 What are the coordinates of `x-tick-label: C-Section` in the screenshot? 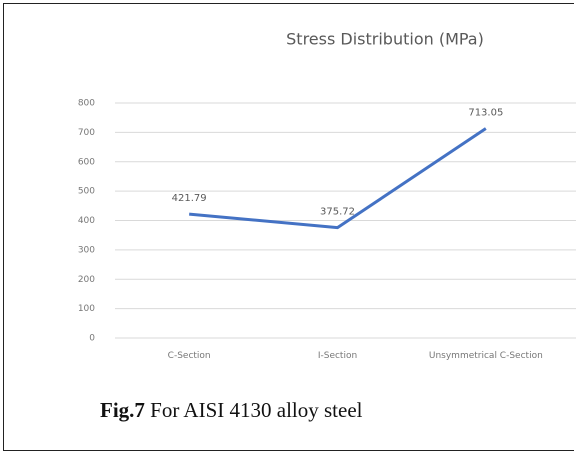 It's located at (189, 356).